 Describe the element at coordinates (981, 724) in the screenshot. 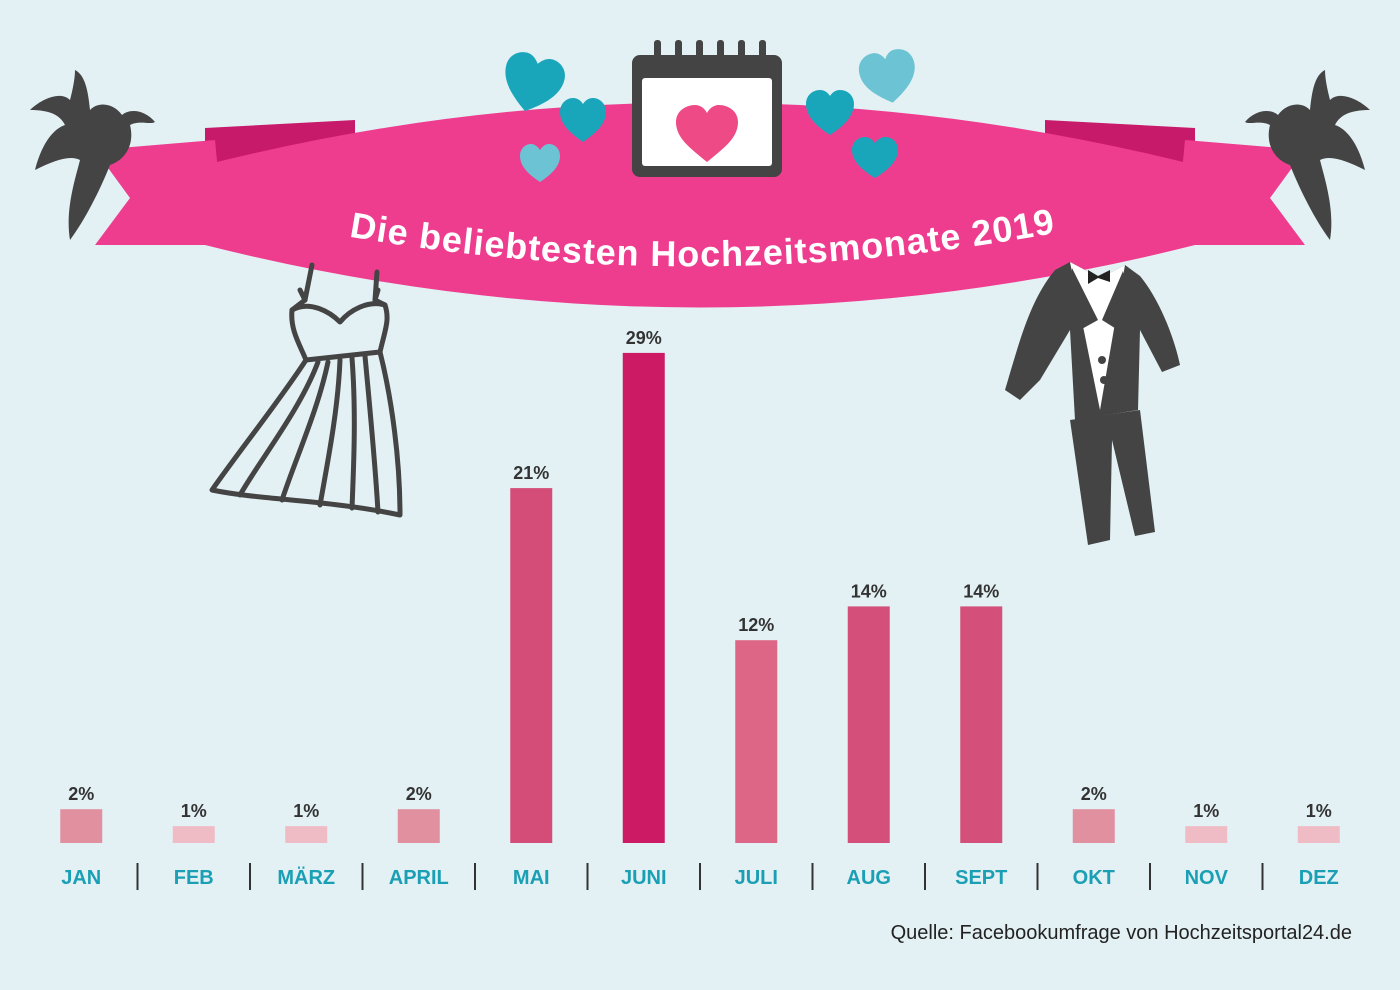

I see `bar-sept` at that location.